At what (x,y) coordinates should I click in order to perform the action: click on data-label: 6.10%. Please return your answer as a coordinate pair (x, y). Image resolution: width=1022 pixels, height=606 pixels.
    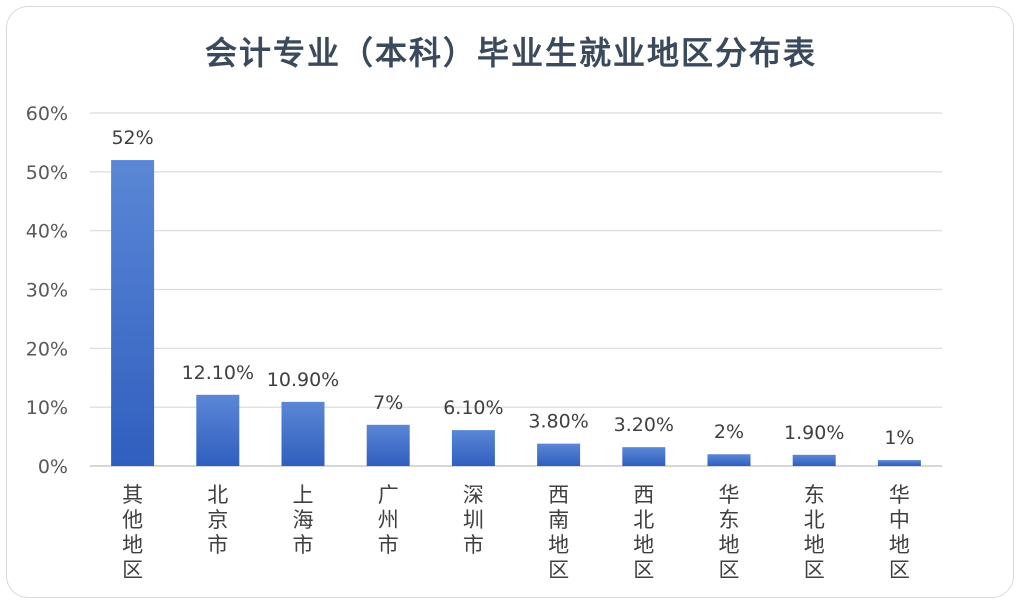
    Looking at the image, I should click on (473, 408).